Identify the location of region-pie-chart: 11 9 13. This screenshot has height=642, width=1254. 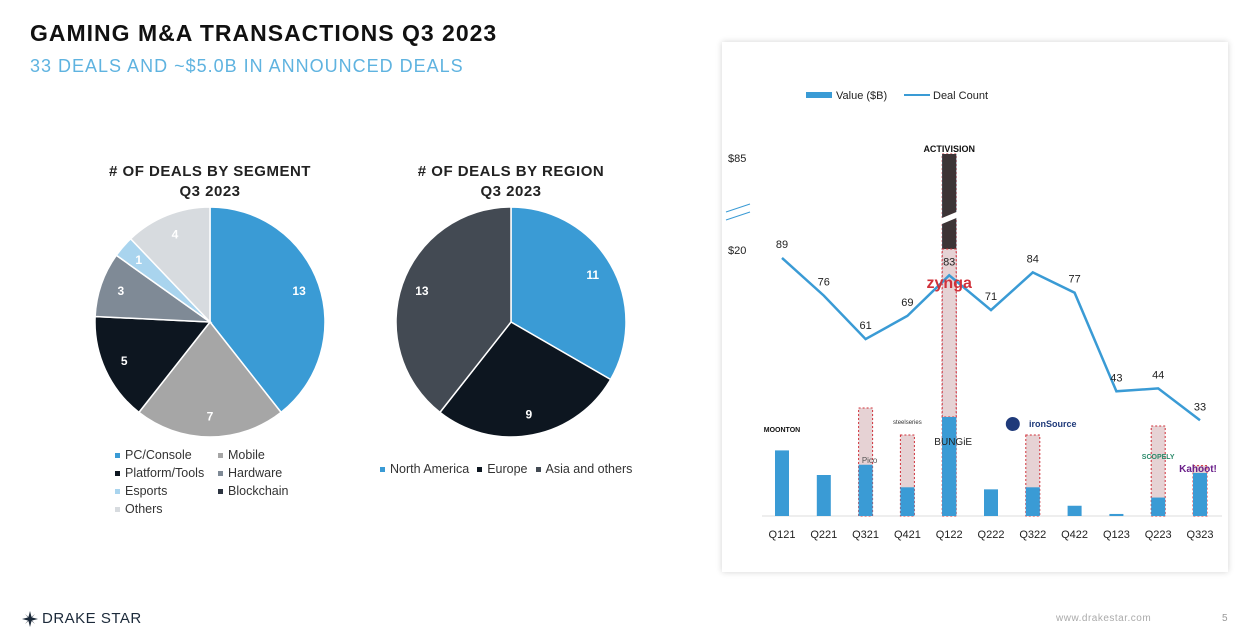
(511, 322).